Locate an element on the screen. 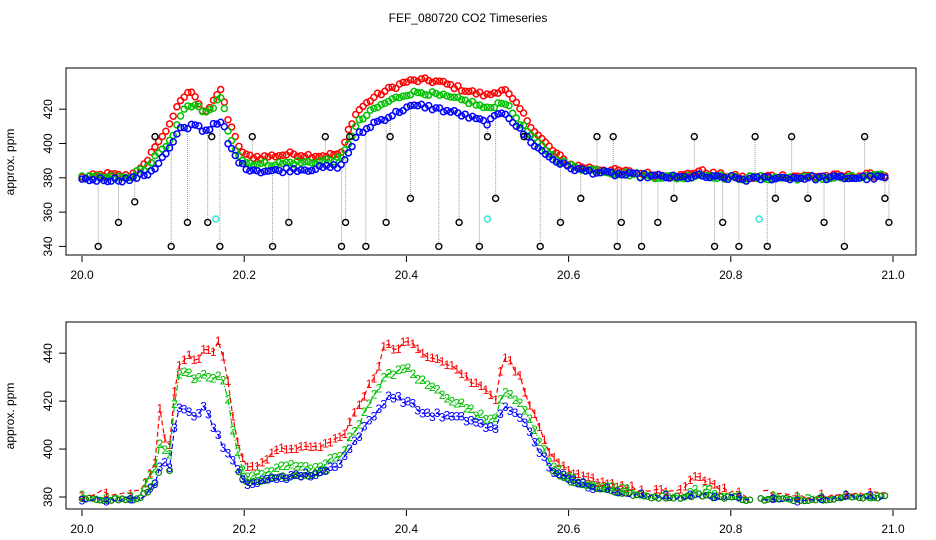 The height and width of the screenshot is (540, 936). x-tick-label: 20.4 is located at coordinates (407, 529).